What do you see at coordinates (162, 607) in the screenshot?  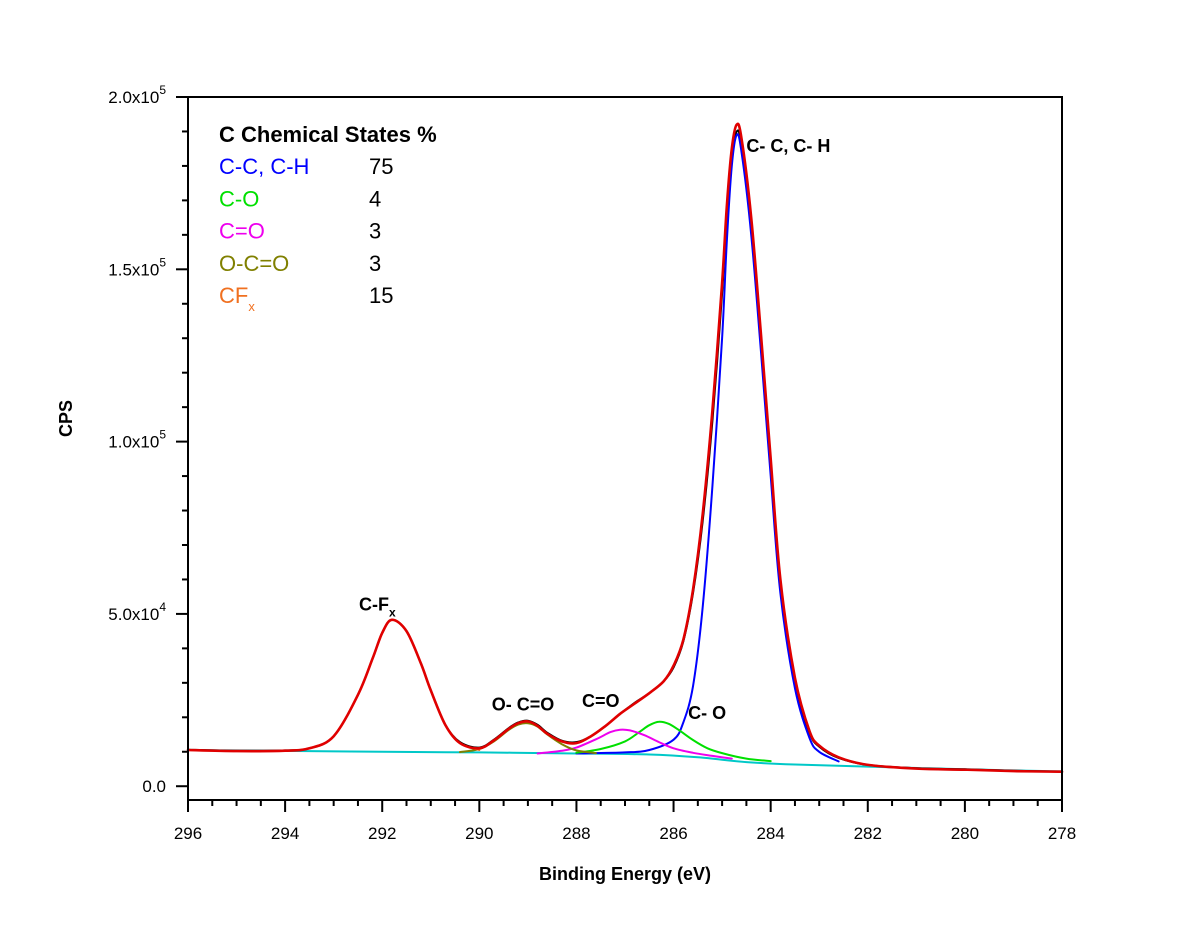 I see `y-tick-label-exponent: 4` at bounding box center [162, 607].